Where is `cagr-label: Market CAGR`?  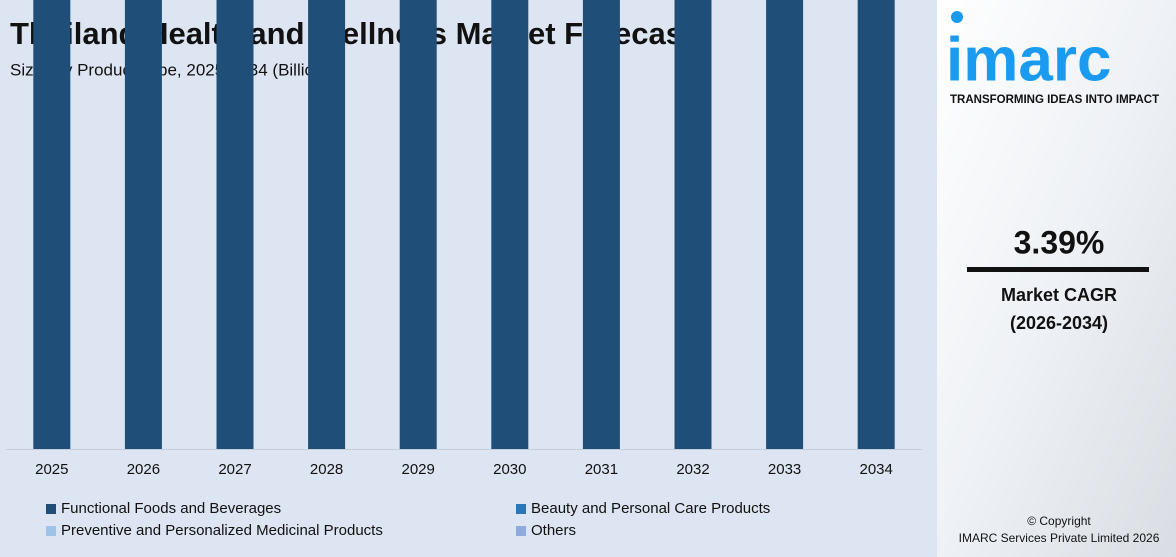 cagr-label: Market CAGR is located at coordinates (1059, 295).